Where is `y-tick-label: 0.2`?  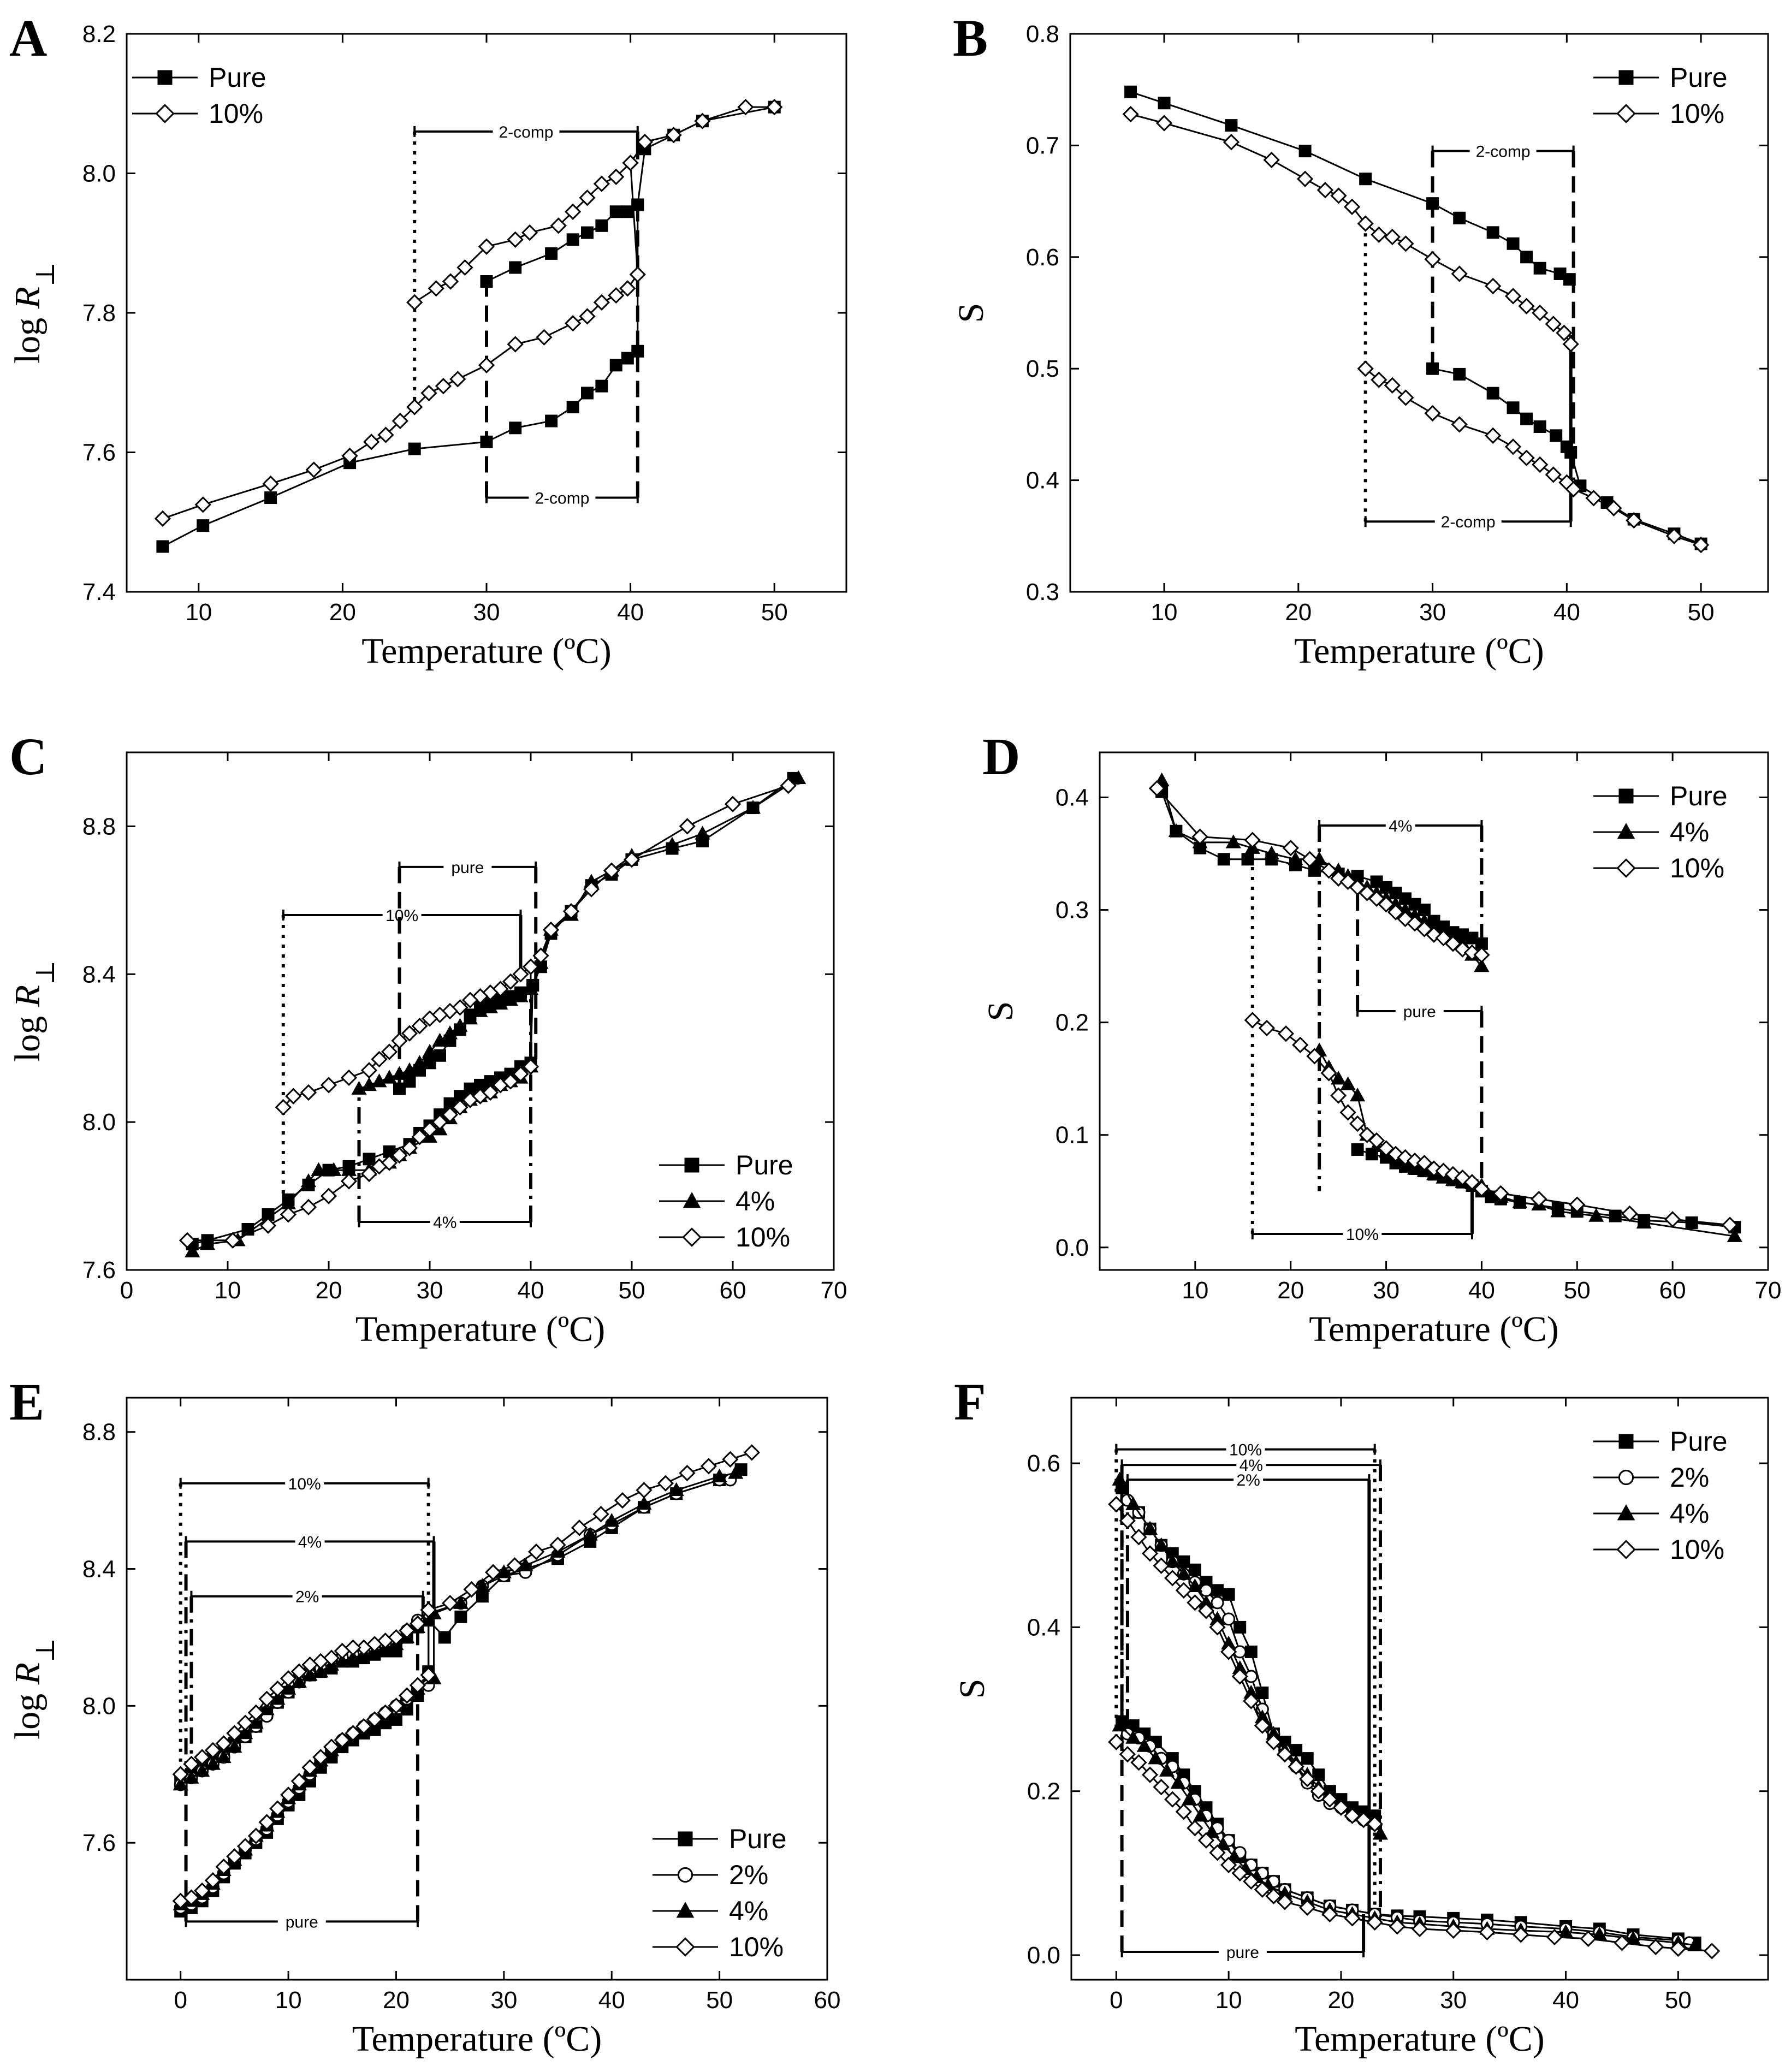
y-tick-label: 0.2 is located at coordinates (1043, 1792).